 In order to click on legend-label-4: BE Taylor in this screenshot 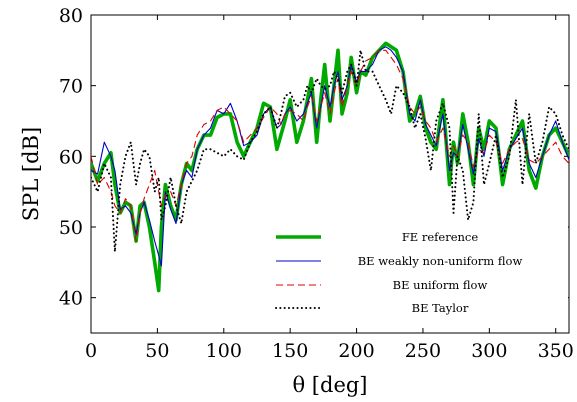, I will do `click(440, 308)`.